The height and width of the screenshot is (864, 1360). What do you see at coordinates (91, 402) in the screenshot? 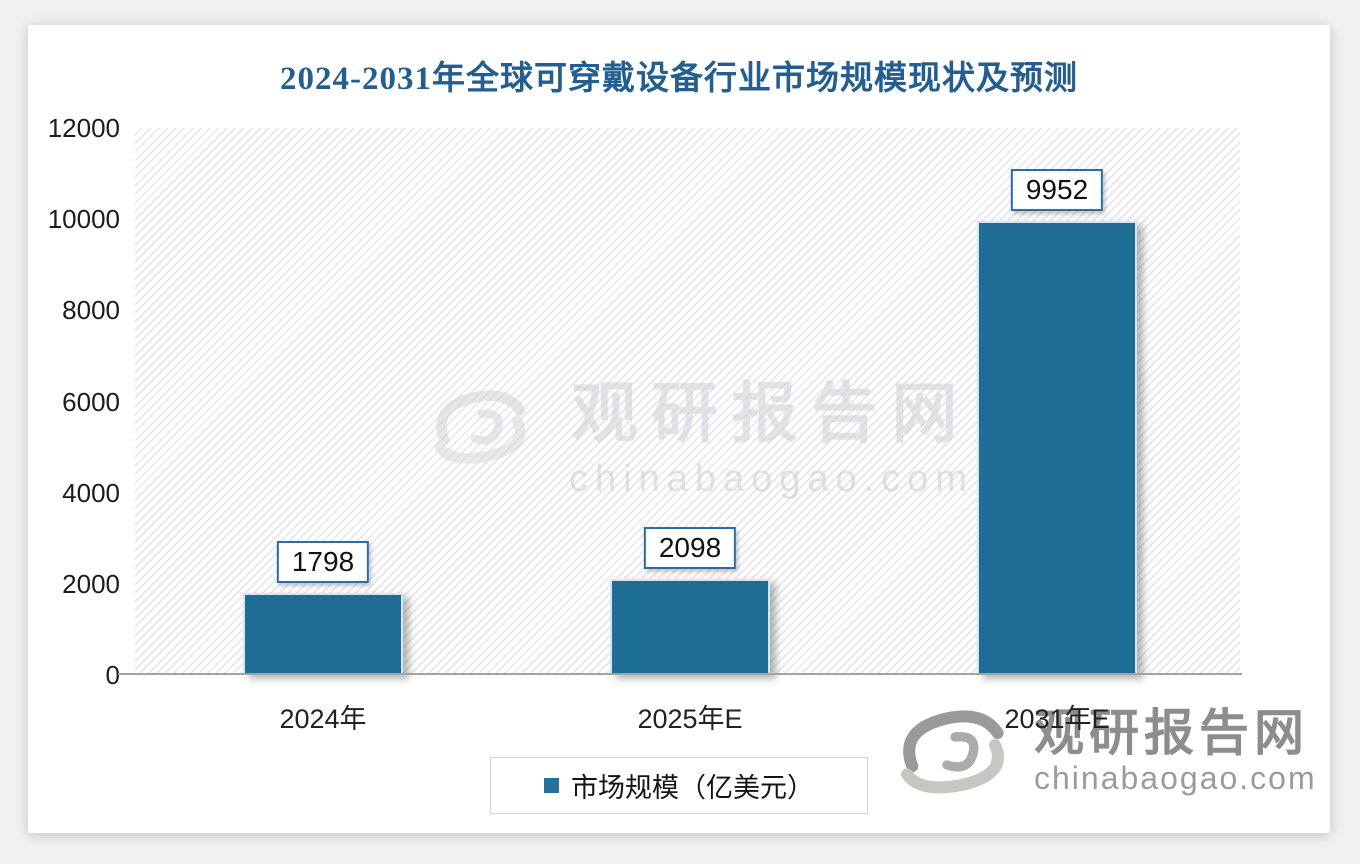
I see `y-tick-label: 6000` at bounding box center [91, 402].